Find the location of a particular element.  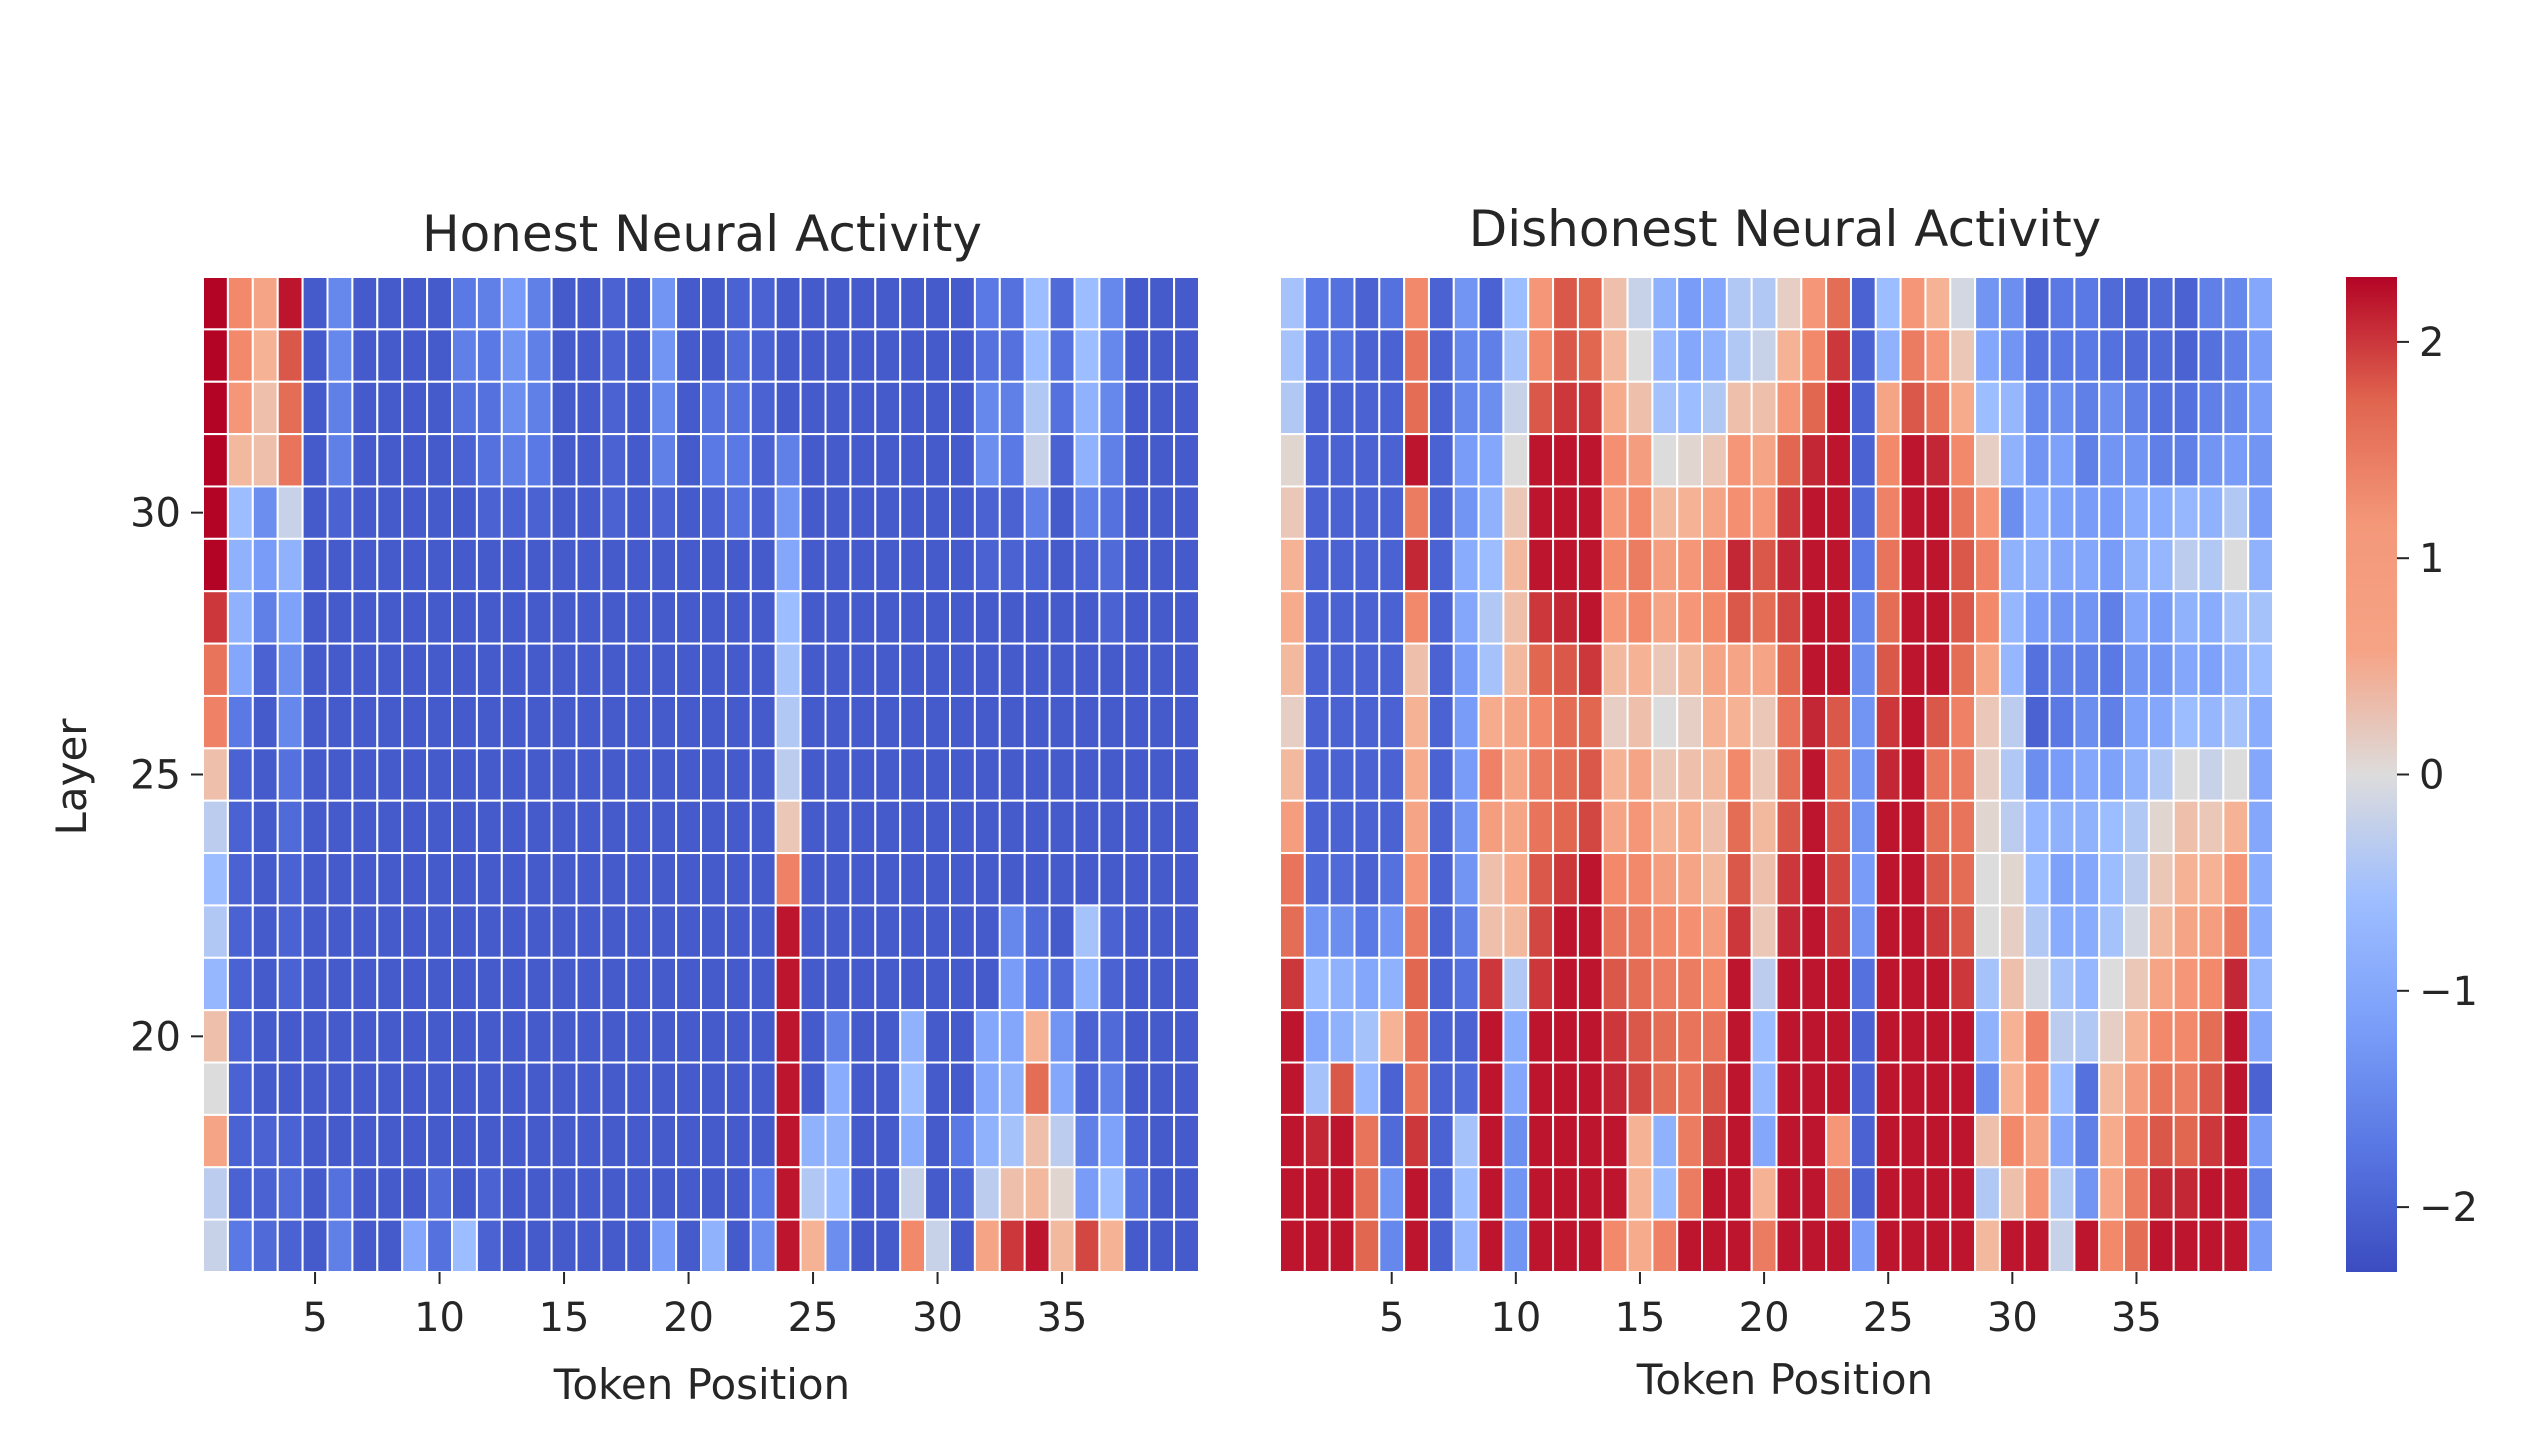

x-tick-label: 25 is located at coordinates (1888, 1318).